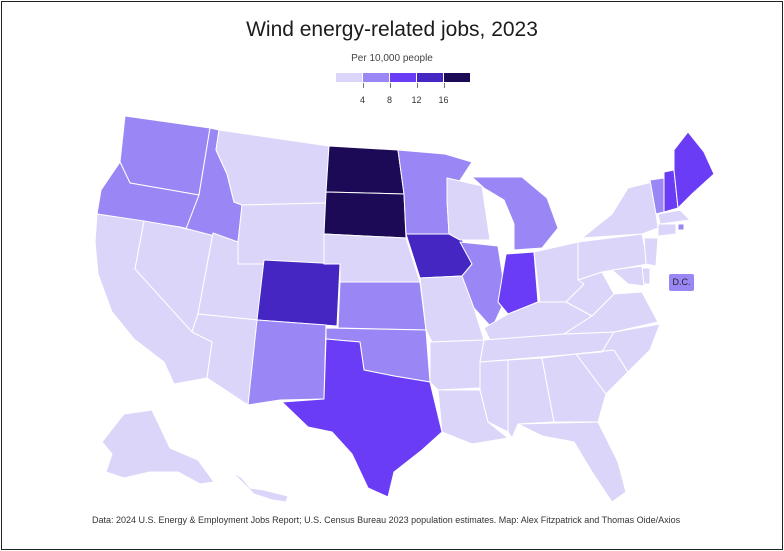  Describe the element at coordinates (282, 233) in the screenshot. I see `state-WY` at that location.